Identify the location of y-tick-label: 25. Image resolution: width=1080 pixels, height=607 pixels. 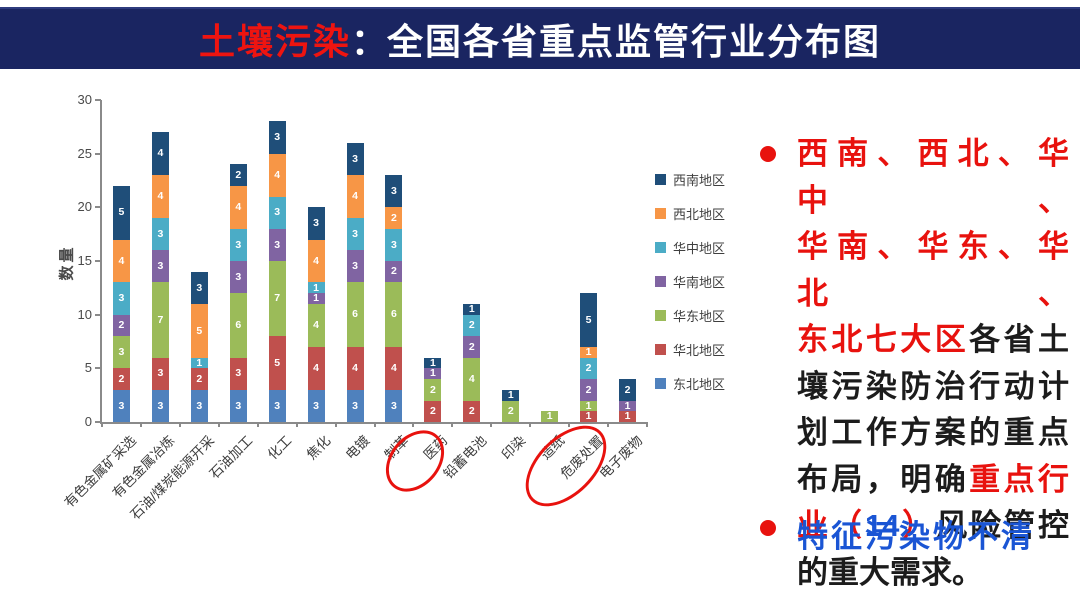
(84, 153).